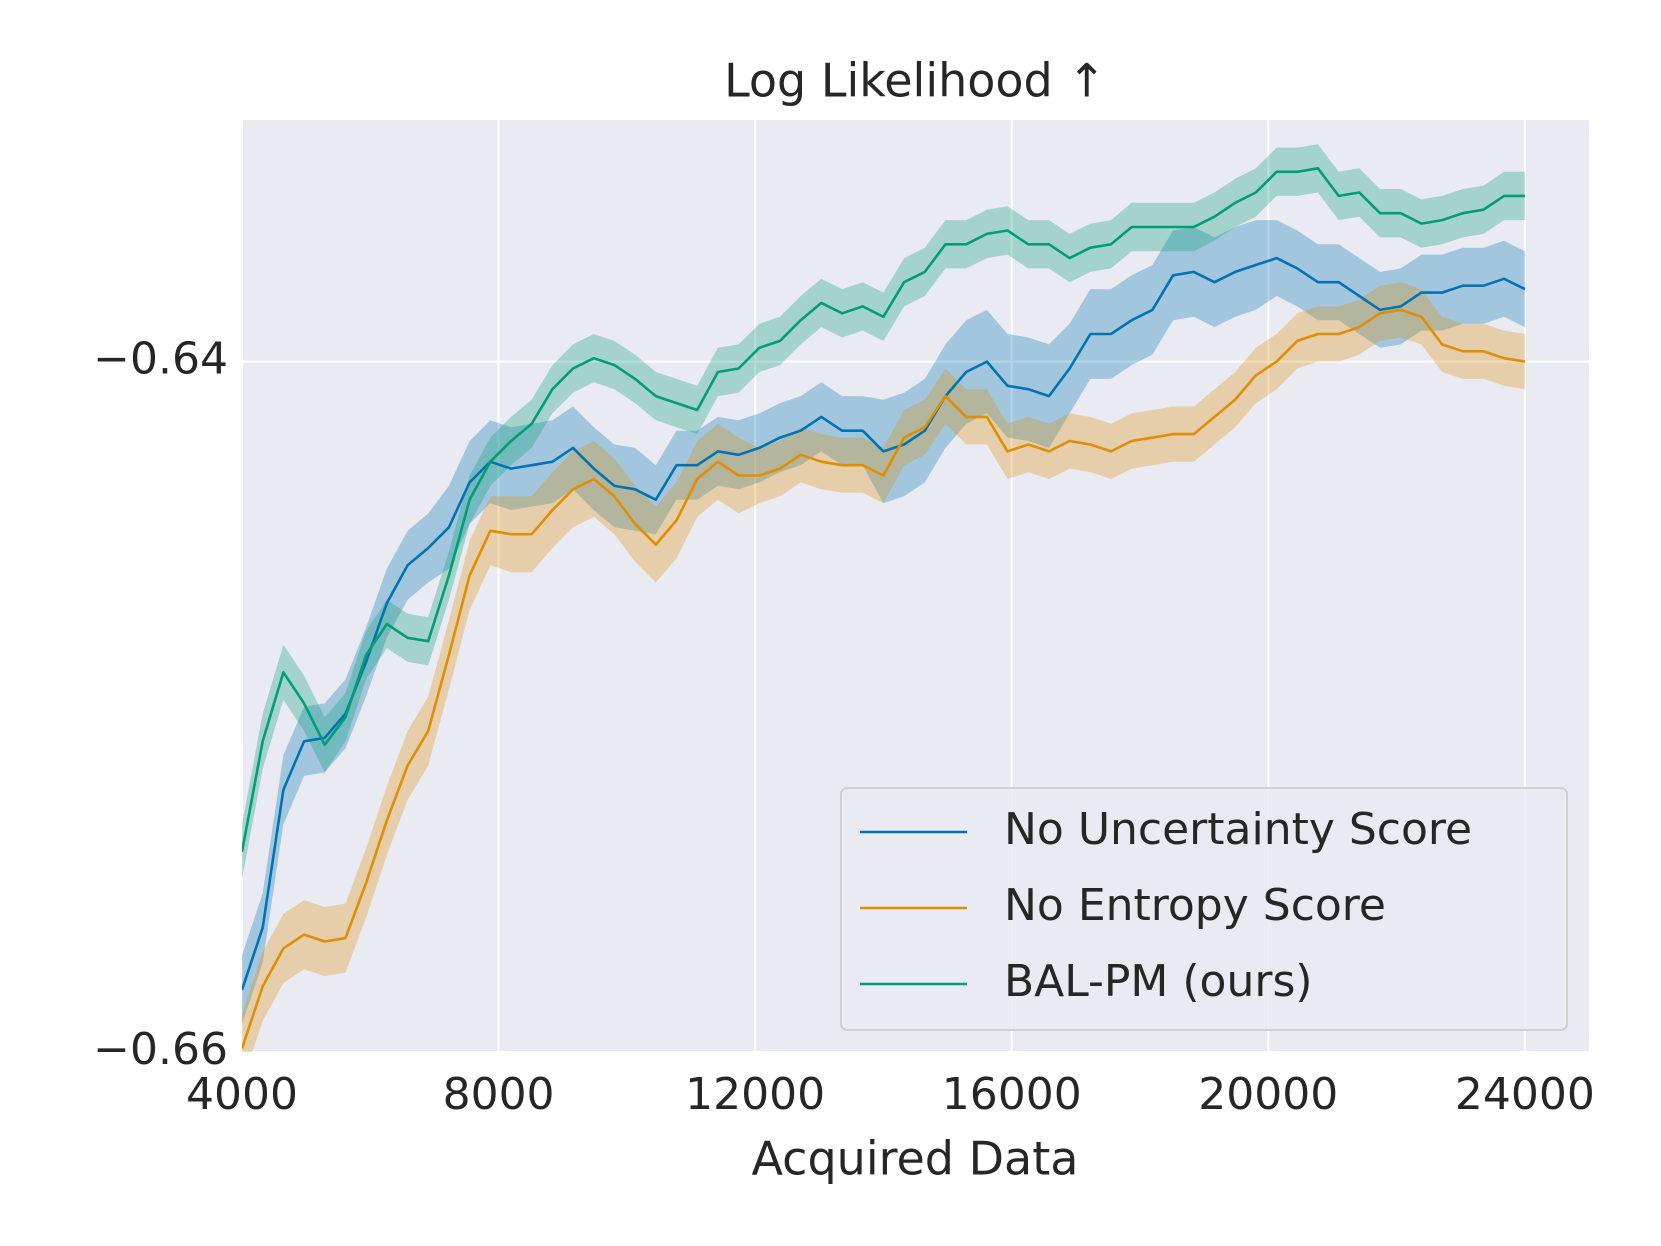  I want to click on y-tick-label: −0.64, so click(160, 359).